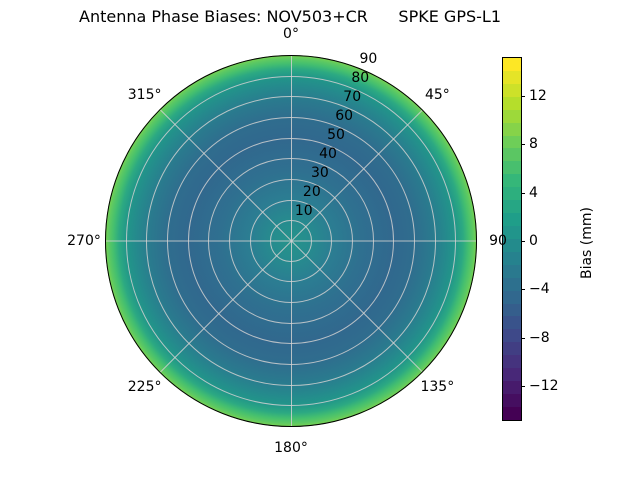 The width and height of the screenshot is (640, 480). I want to click on angular-tick-label: 225°, so click(144, 387).